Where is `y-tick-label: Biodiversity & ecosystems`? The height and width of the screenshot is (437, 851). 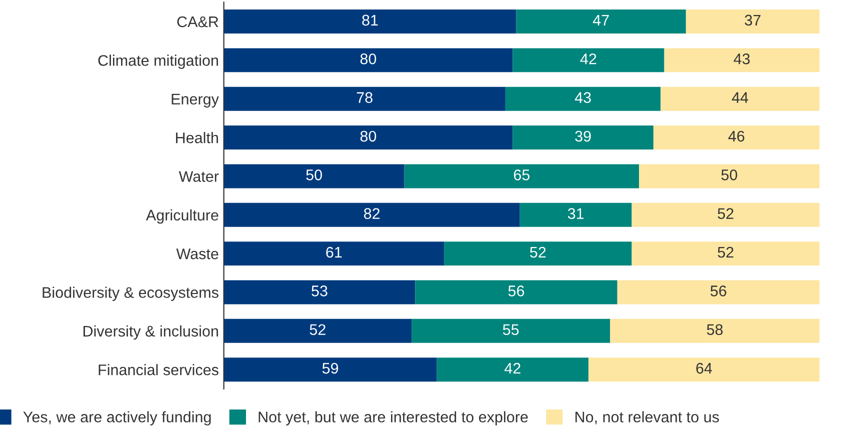 y-tick-label: Biodiversity & ecosystems is located at coordinates (130, 293).